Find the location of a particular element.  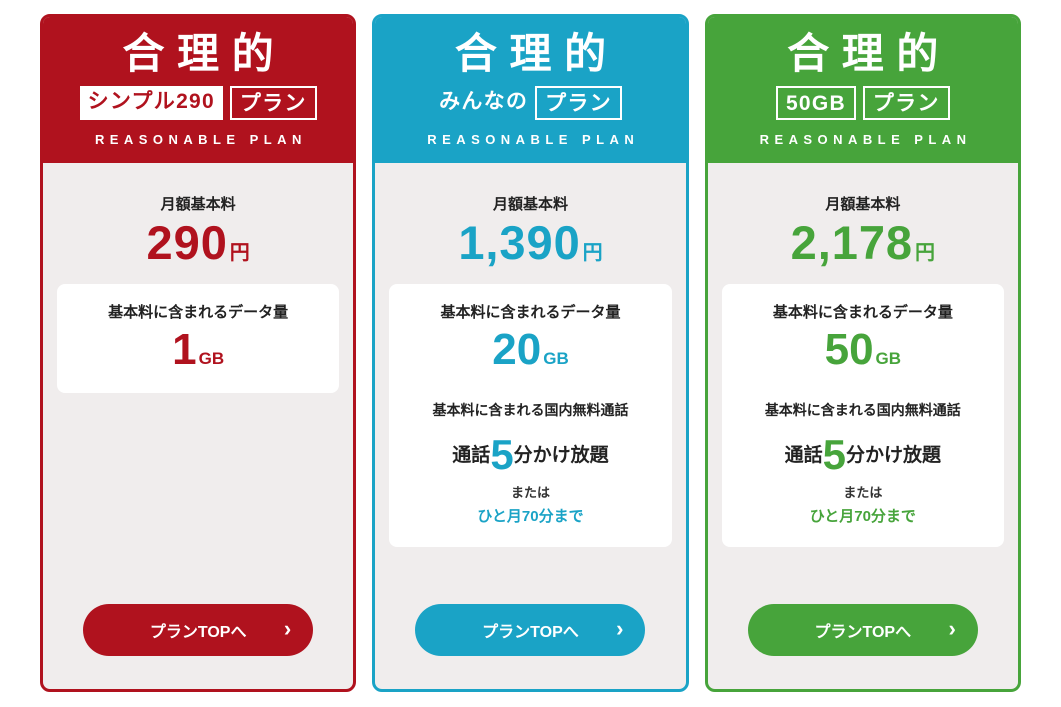

data-allowance-value: 20 GB is located at coordinates (530, 349).